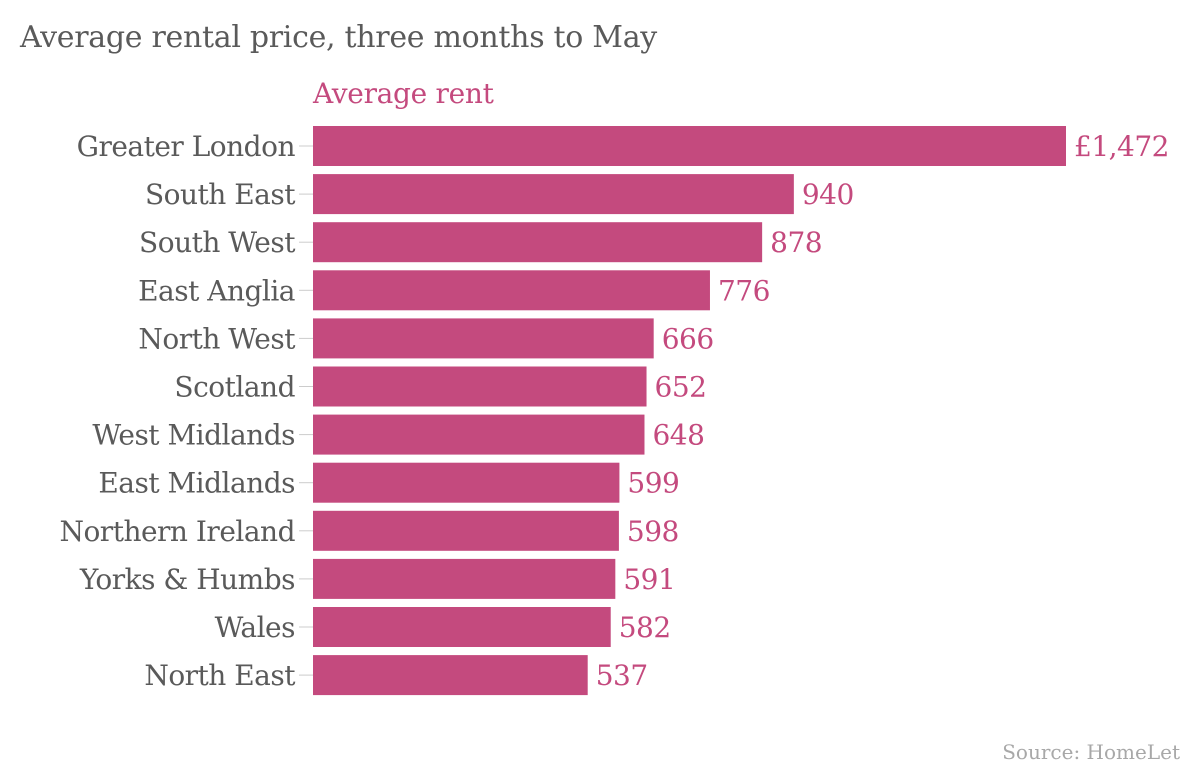 This screenshot has width=1200, height=774. I want to click on bar-north-west, so click(483, 338).